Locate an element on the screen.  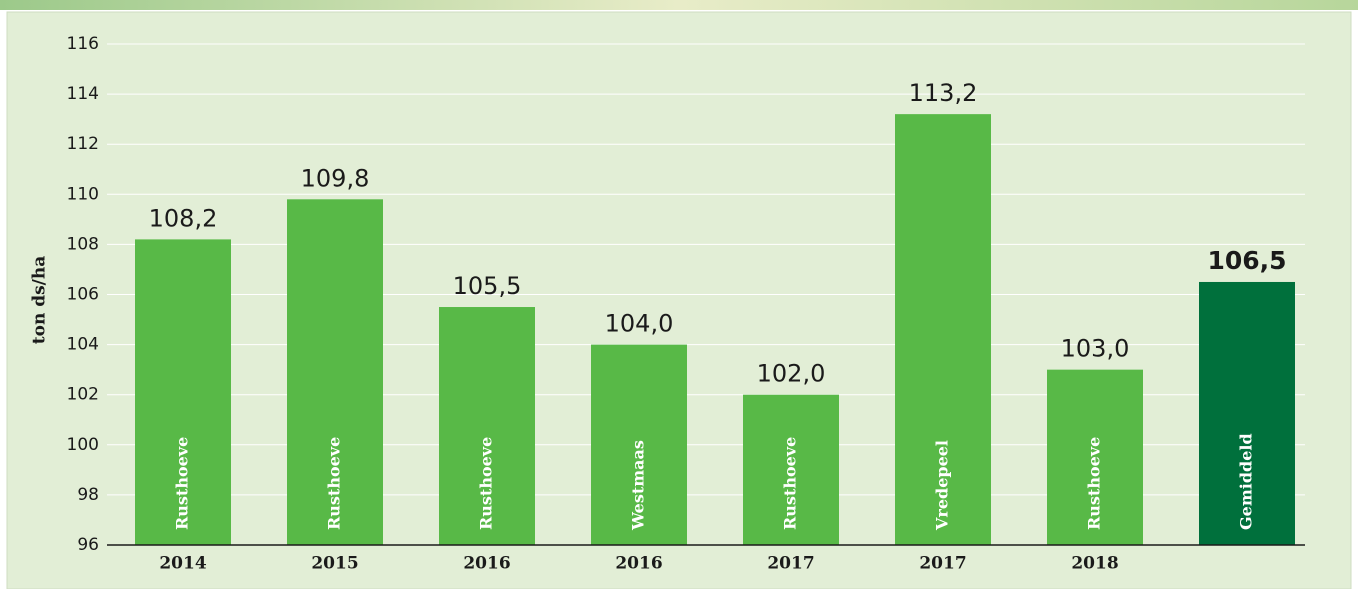
y-tick-label: 106 is located at coordinates (83, 295).